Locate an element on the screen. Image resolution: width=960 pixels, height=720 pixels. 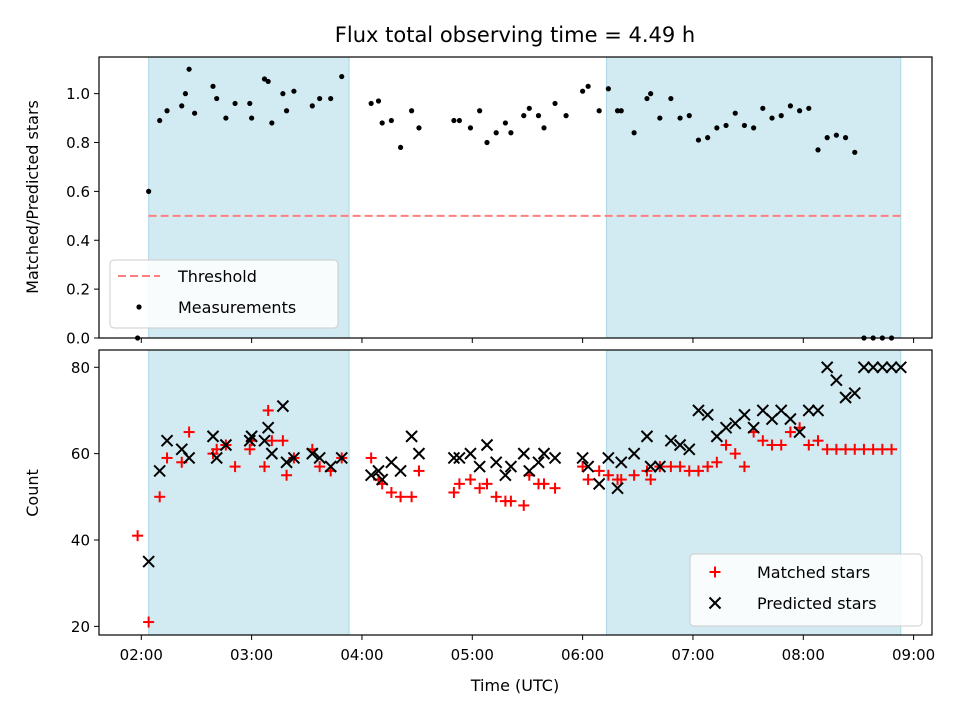
x-tick-label: 03:00 is located at coordinates (251, 655).